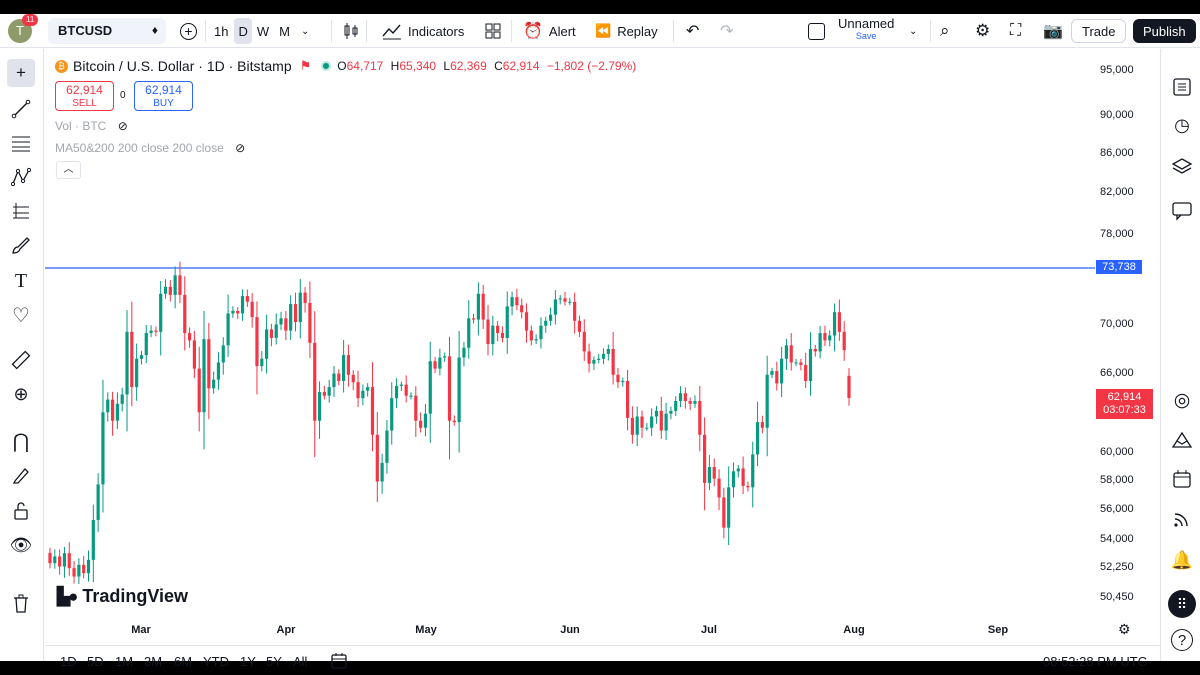 The width and height of the screenshot is (1200, 675). I want to click on bitcoin-icon: ₿, so click(61, 66).